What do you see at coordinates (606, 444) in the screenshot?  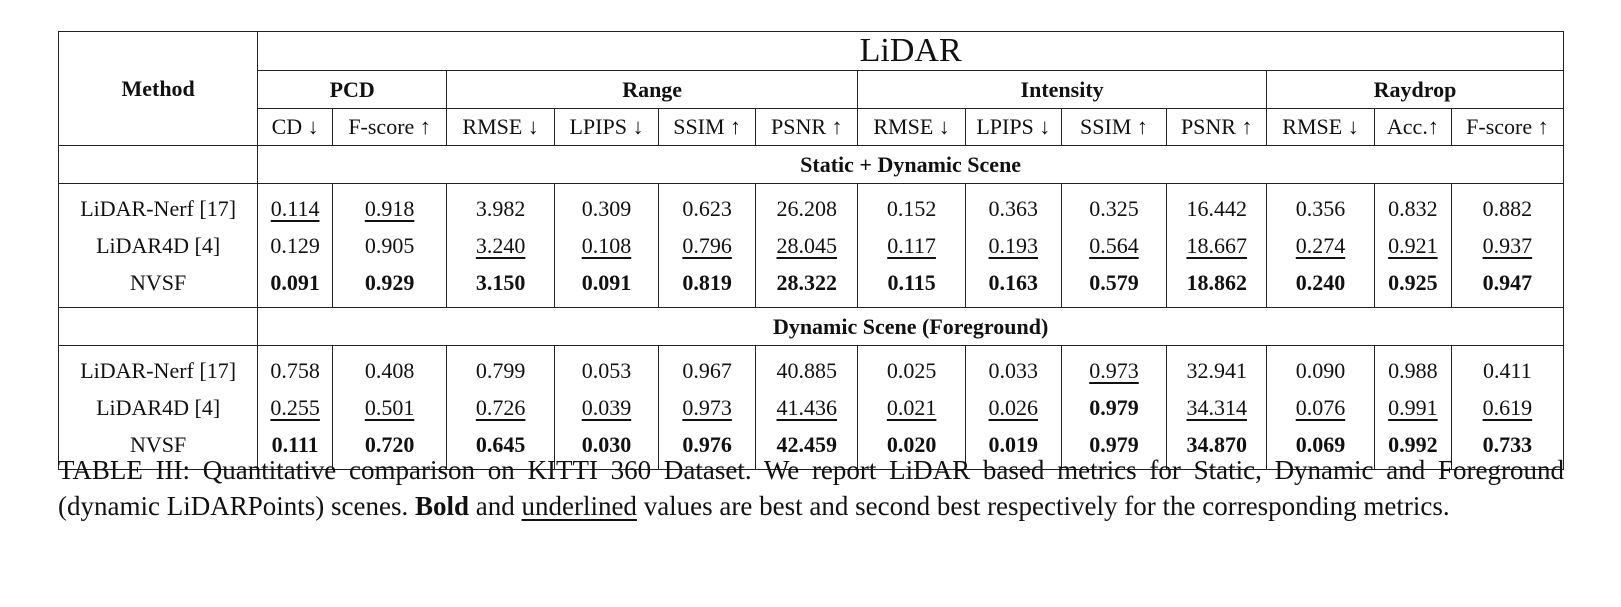 I see `metric-value: 0.030` at bounding box center [606, 444].